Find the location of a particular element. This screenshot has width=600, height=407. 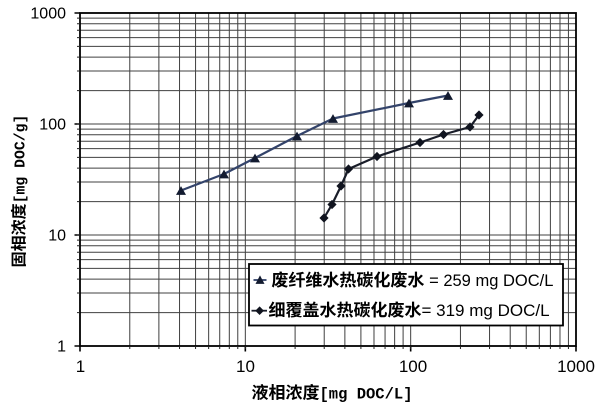

svg-text: [mg DOC/L] is located at coordinates (366, 395).